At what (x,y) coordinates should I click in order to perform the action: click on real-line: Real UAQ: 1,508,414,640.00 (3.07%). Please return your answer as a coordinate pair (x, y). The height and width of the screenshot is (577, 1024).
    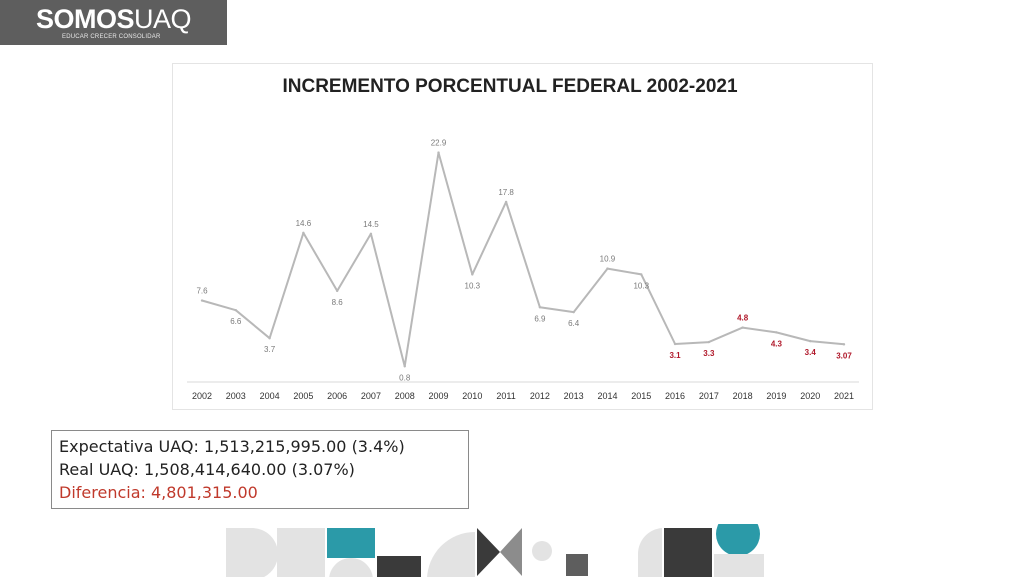
    Looking at the image, I should click on (207, 469).